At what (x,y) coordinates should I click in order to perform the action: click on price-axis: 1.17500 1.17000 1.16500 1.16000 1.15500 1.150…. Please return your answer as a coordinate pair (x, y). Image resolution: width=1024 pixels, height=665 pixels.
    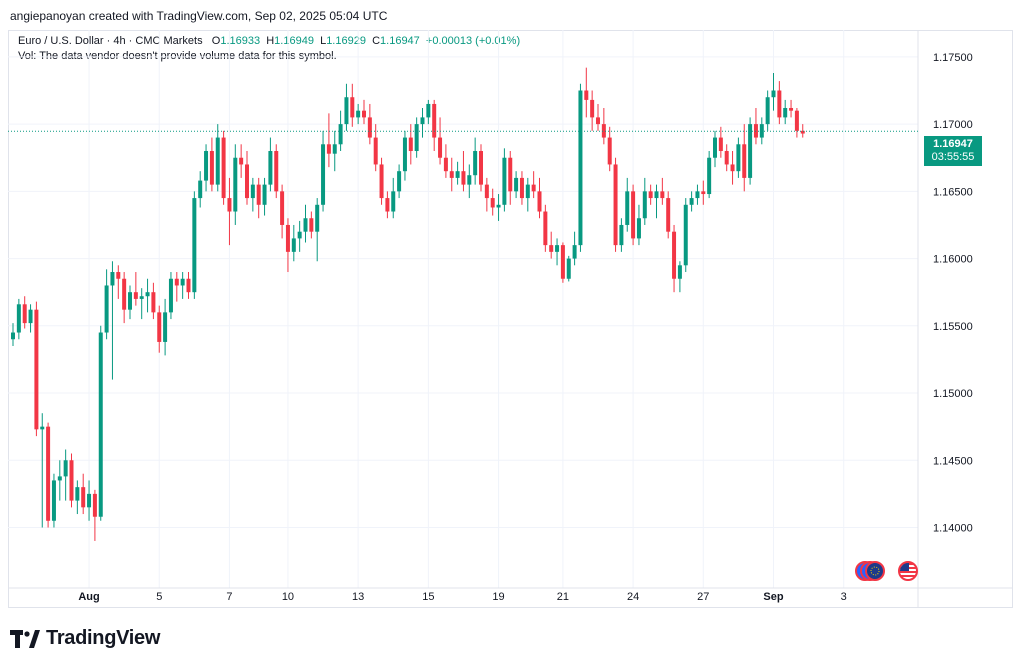
    Looking at the image, I should click on (953, 293).